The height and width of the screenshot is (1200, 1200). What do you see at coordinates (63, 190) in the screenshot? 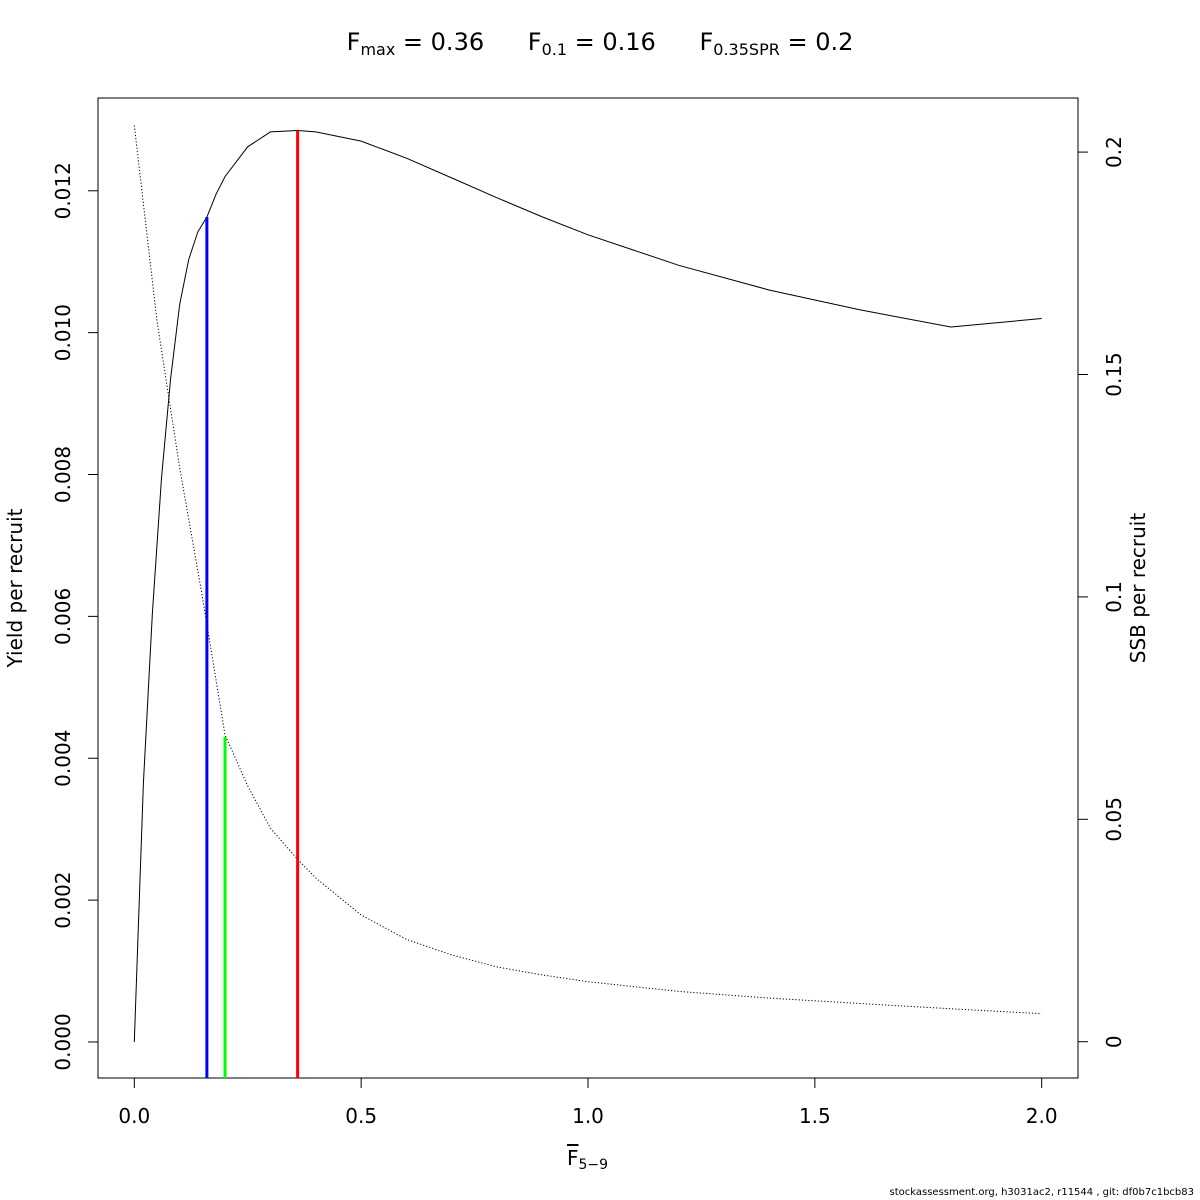
I see `y-tick-label: 0.012` at bounding box center [63, 190].